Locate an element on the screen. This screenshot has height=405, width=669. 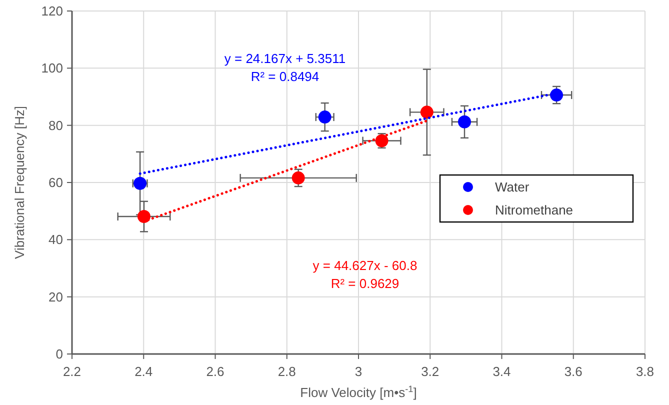
y-tick-label: 20 is located at coordinates (55, 296).